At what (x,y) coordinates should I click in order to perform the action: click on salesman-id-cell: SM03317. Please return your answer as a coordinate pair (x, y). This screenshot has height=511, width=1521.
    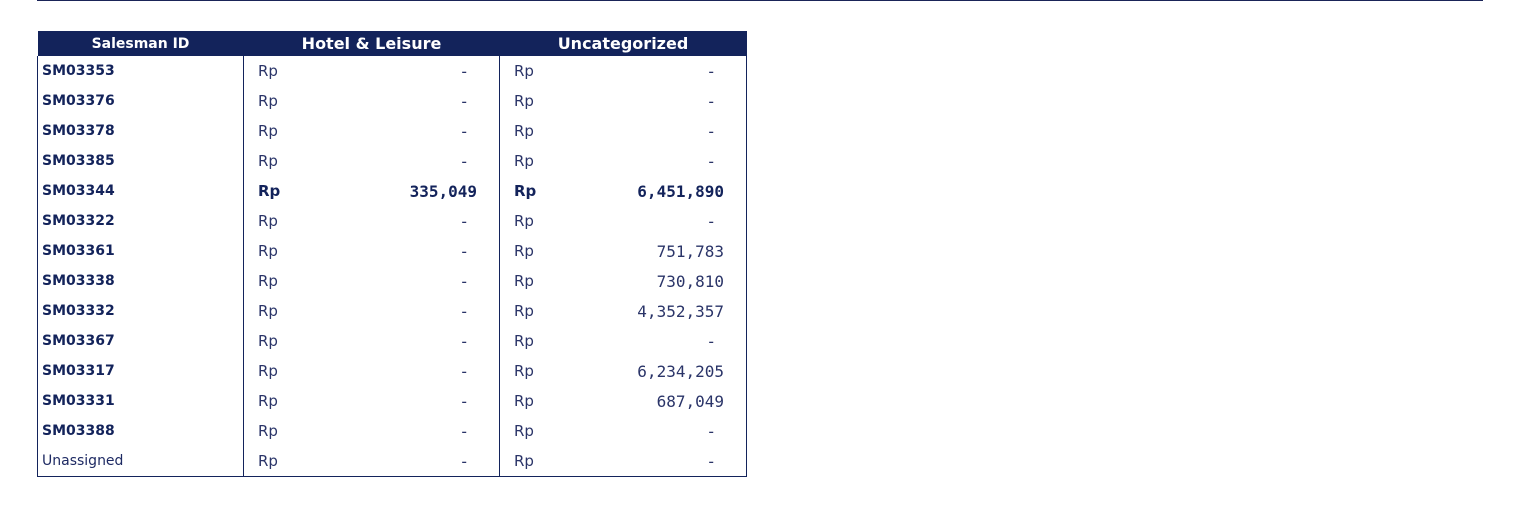
    Looking at the image, I should click on (140, 371).